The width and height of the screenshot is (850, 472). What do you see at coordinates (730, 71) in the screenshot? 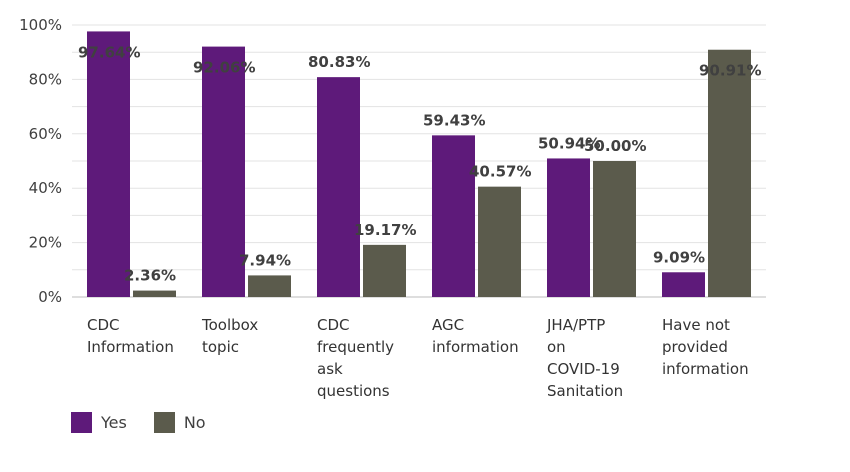
I see `data-label-no: 90.91%` at bounding box center [730, 71].